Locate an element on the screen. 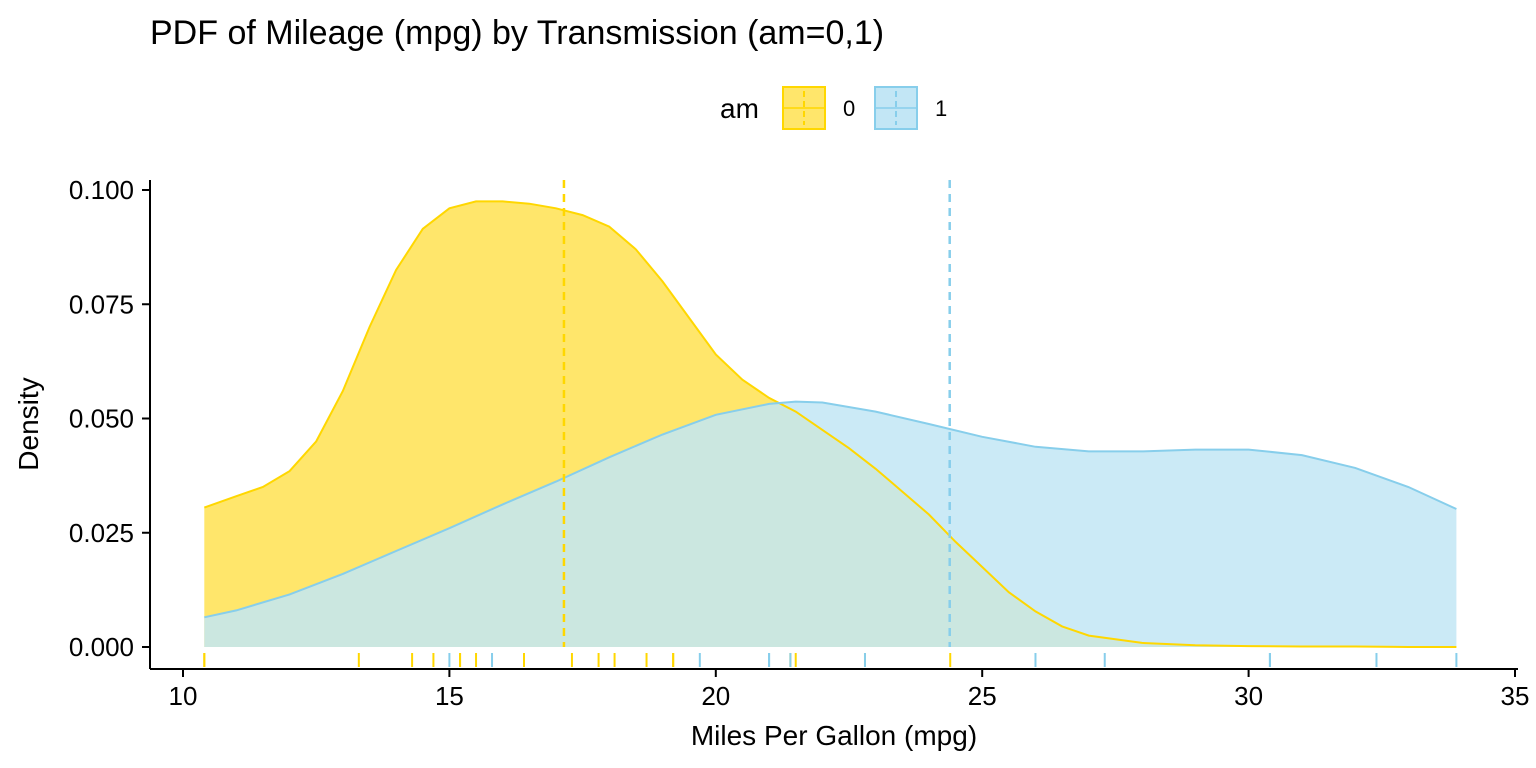 The height and width of the screenshot is (768, 1536). y-tick-label: 0.000 is located at coordinates (101, 647).